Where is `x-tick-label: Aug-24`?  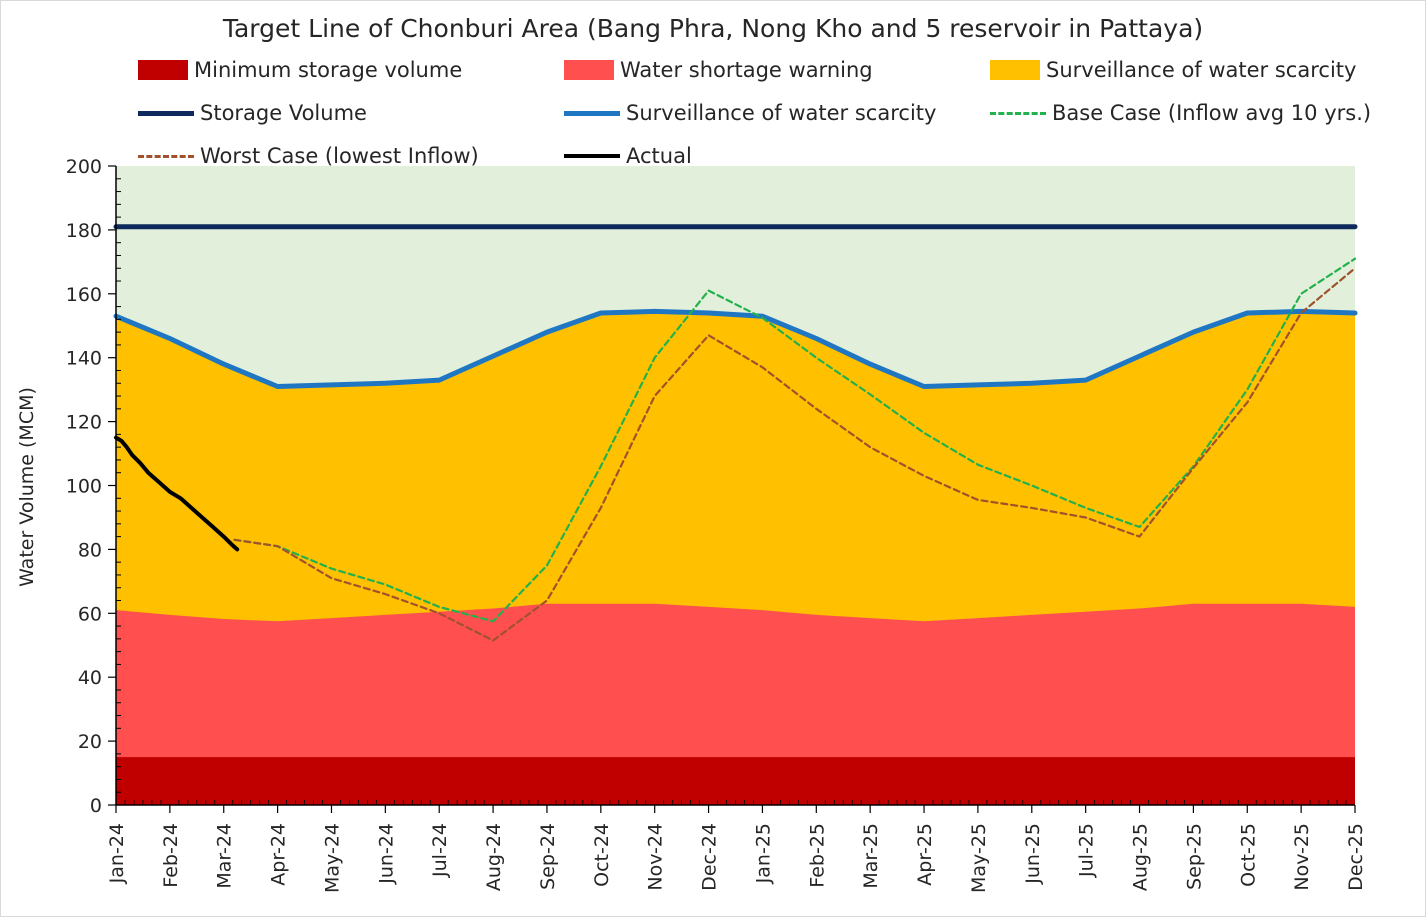
x-tick-label: Aug-24 is located at coordinates (494, 857).